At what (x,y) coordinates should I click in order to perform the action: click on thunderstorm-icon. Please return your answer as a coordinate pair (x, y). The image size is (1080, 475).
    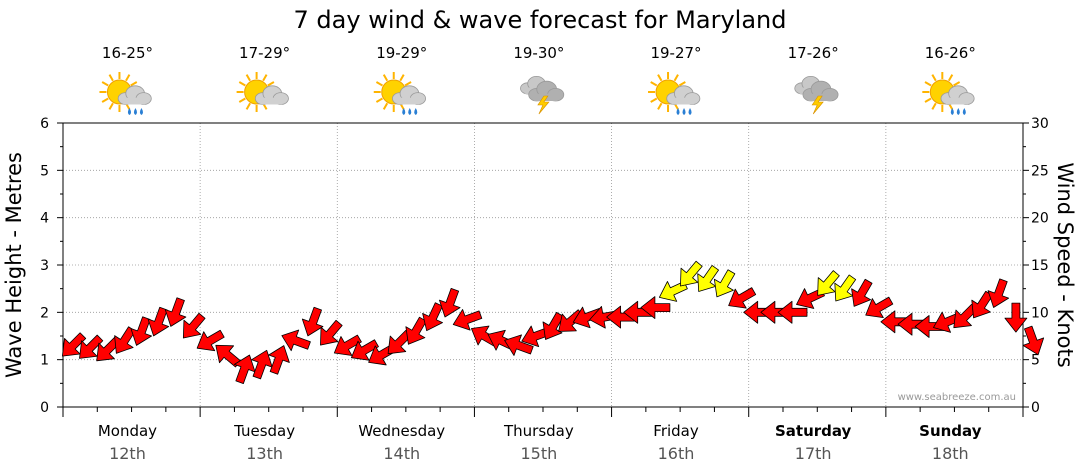
    Looking at the image, I should click on (816, 95).